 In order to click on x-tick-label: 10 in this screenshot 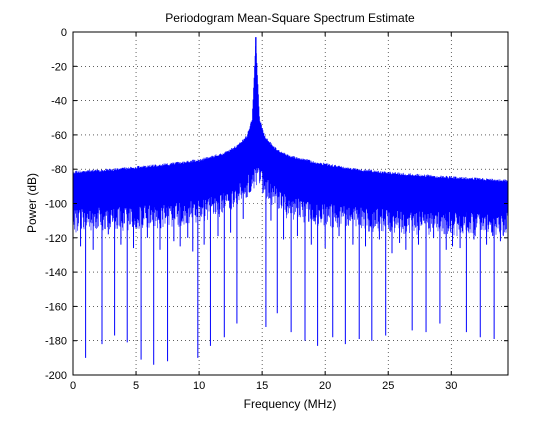, I will do `click(199, 386)`.